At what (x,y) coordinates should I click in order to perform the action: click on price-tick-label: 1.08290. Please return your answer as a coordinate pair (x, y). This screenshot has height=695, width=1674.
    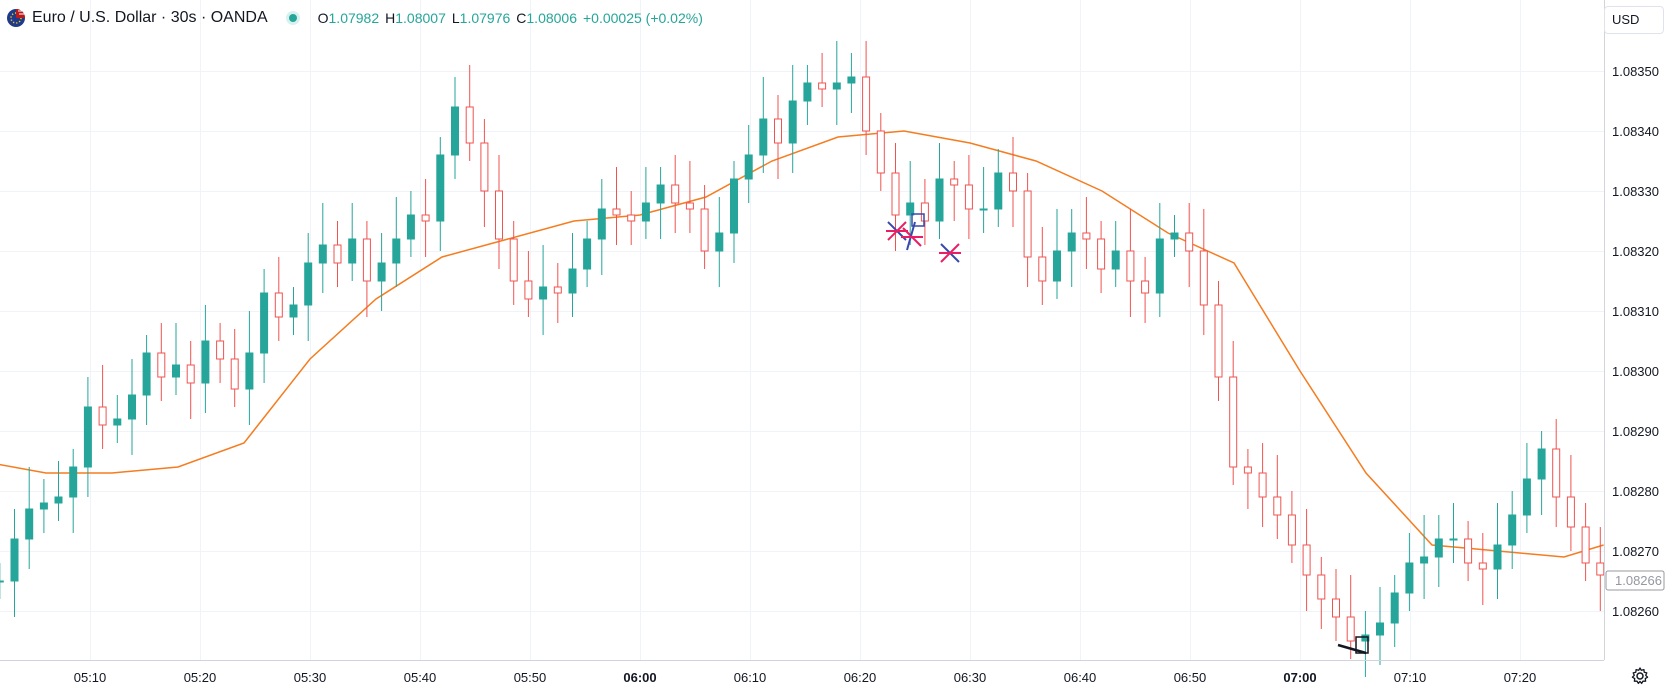
    Looking at the image, I should click on (1635, 431).